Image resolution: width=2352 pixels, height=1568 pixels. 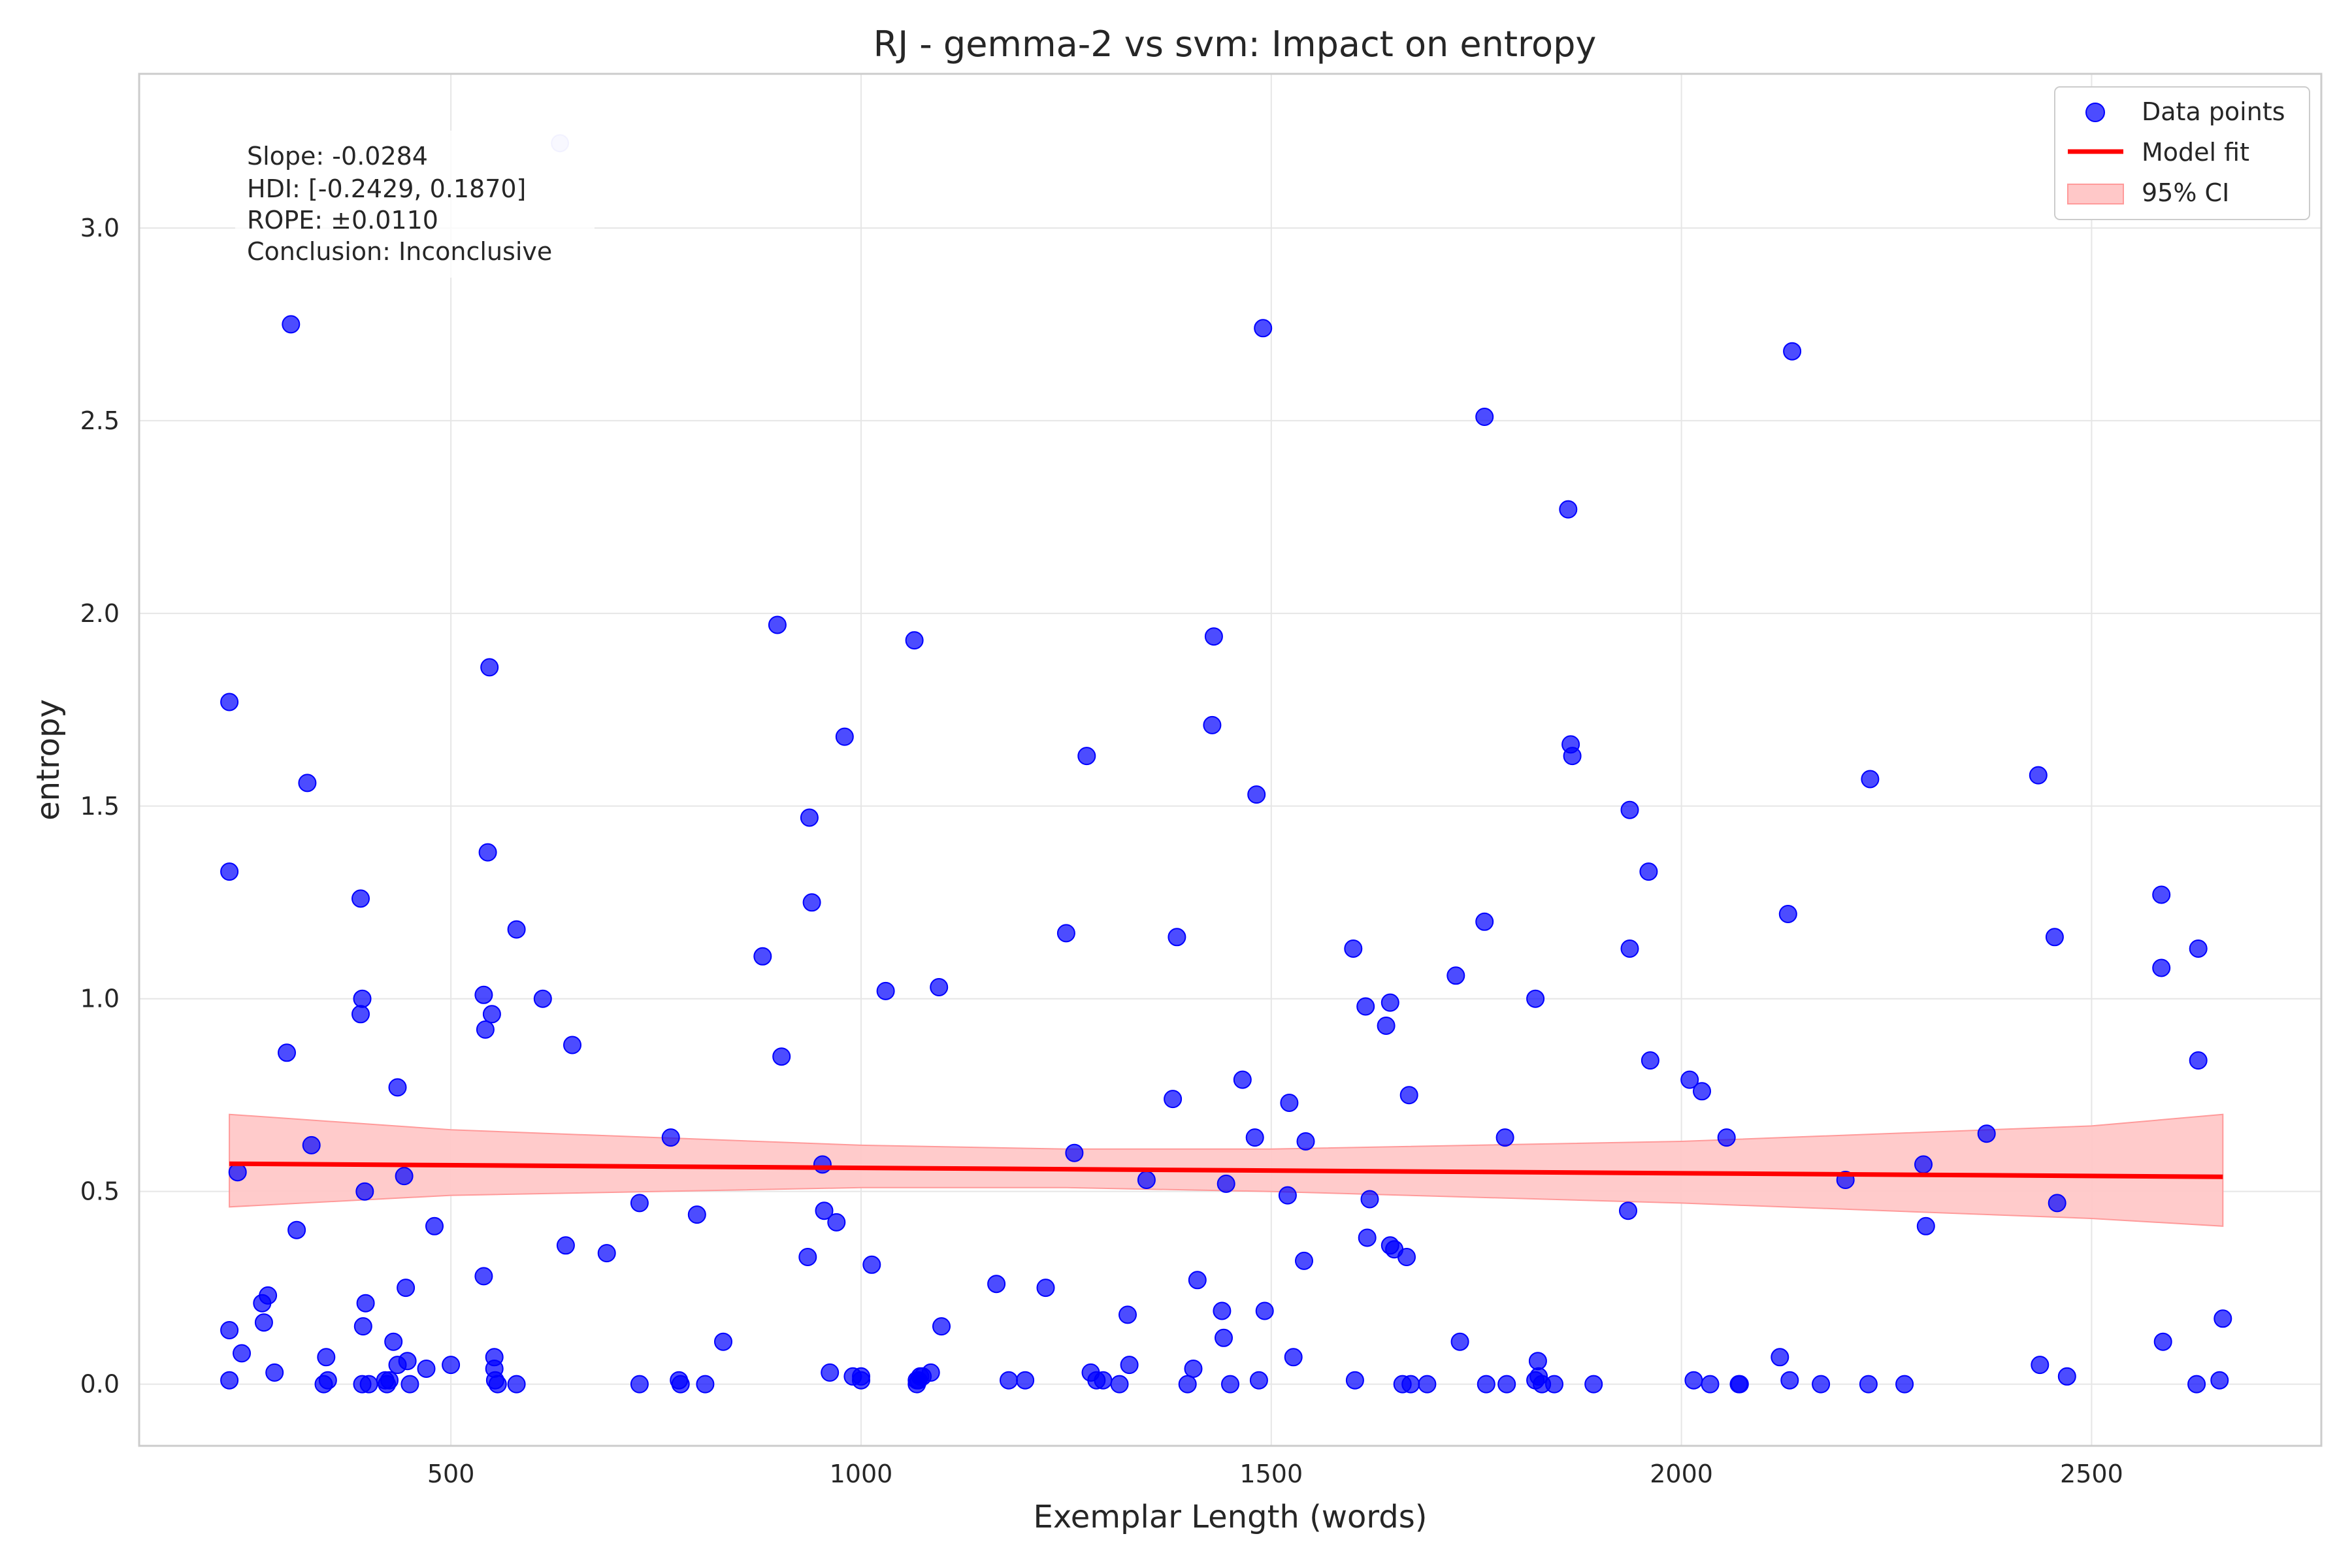 What do you see at coordinates (100, 420) in the screenshot?
I see `y-tick-label: 2.5` at bounding box center [100, 420].